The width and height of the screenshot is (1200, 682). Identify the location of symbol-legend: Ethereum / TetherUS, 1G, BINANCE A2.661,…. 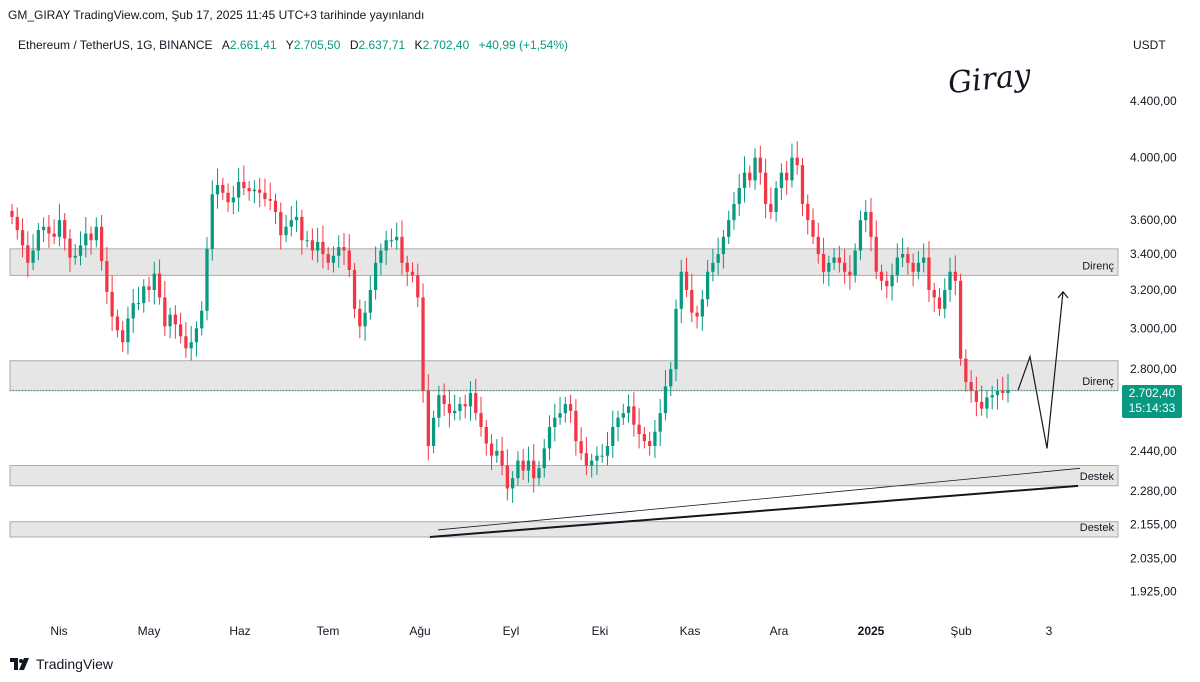
(293, 45).